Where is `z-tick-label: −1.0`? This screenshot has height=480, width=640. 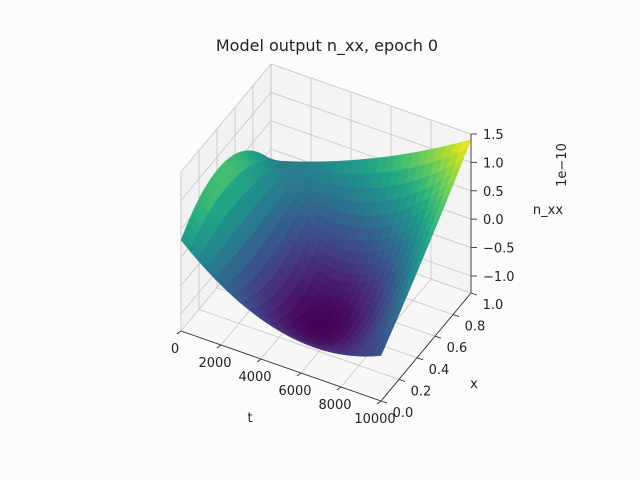 z-tick-label: −1.0 is located at coordinates (499, 277).